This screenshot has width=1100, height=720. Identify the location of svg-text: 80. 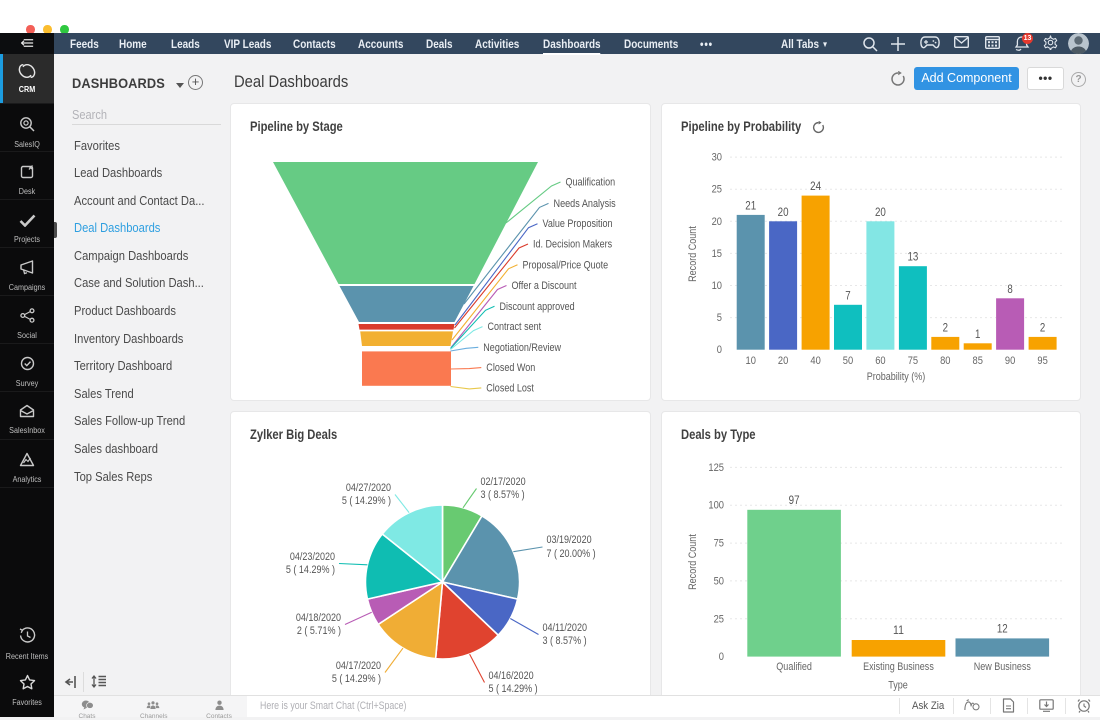
(945, 361).